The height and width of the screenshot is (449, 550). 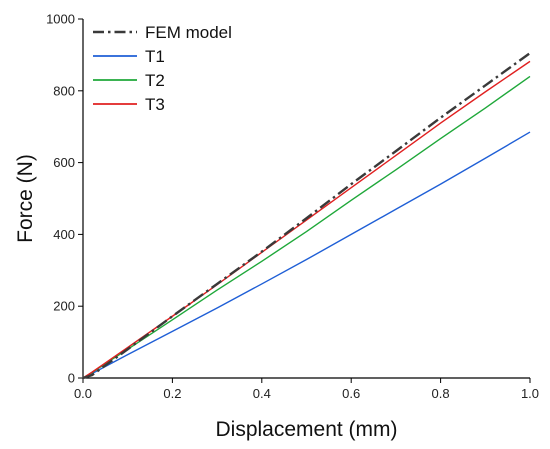 What do you see at coordinates (162, 68) in the screenshot?
I see `legend: FEM model T1 T2 T3` at bounding box center [162, 68].